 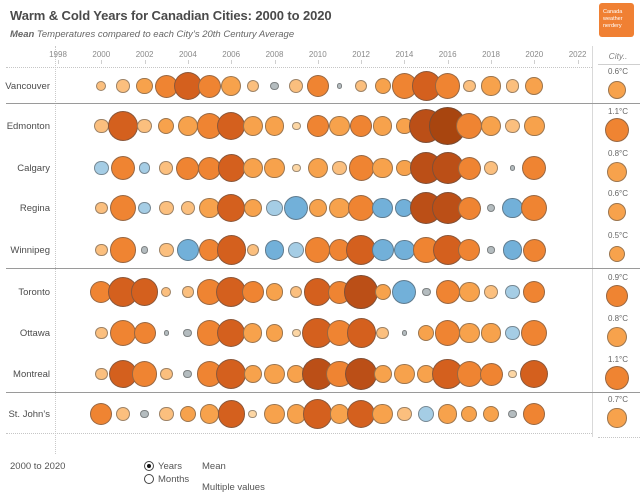 What do you see at coordinates (383, 126) in the screenshot?
I see `bubble-edmonton-2013` at bounding box center [383, 126].